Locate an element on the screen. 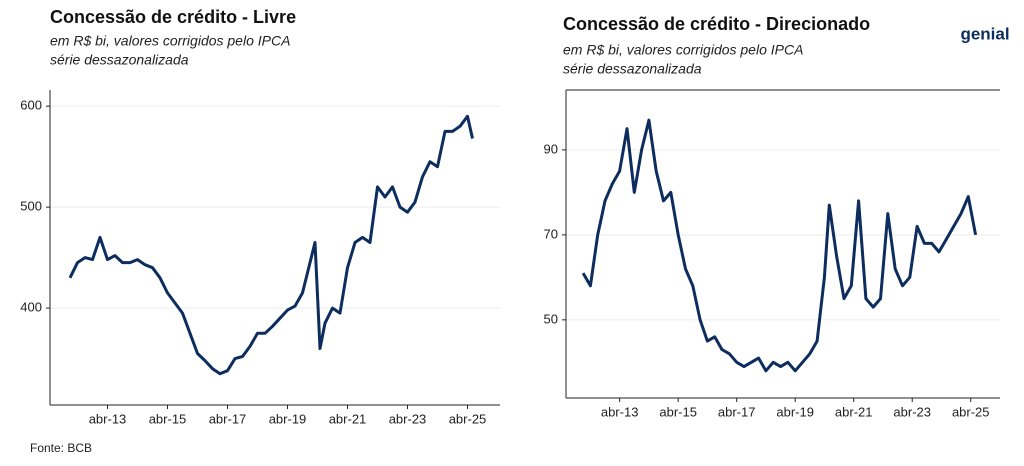 Image resolution: width=1024 pixels, height=466 pixels. y-tick-label: 600 is located at coordinates (31, 105).